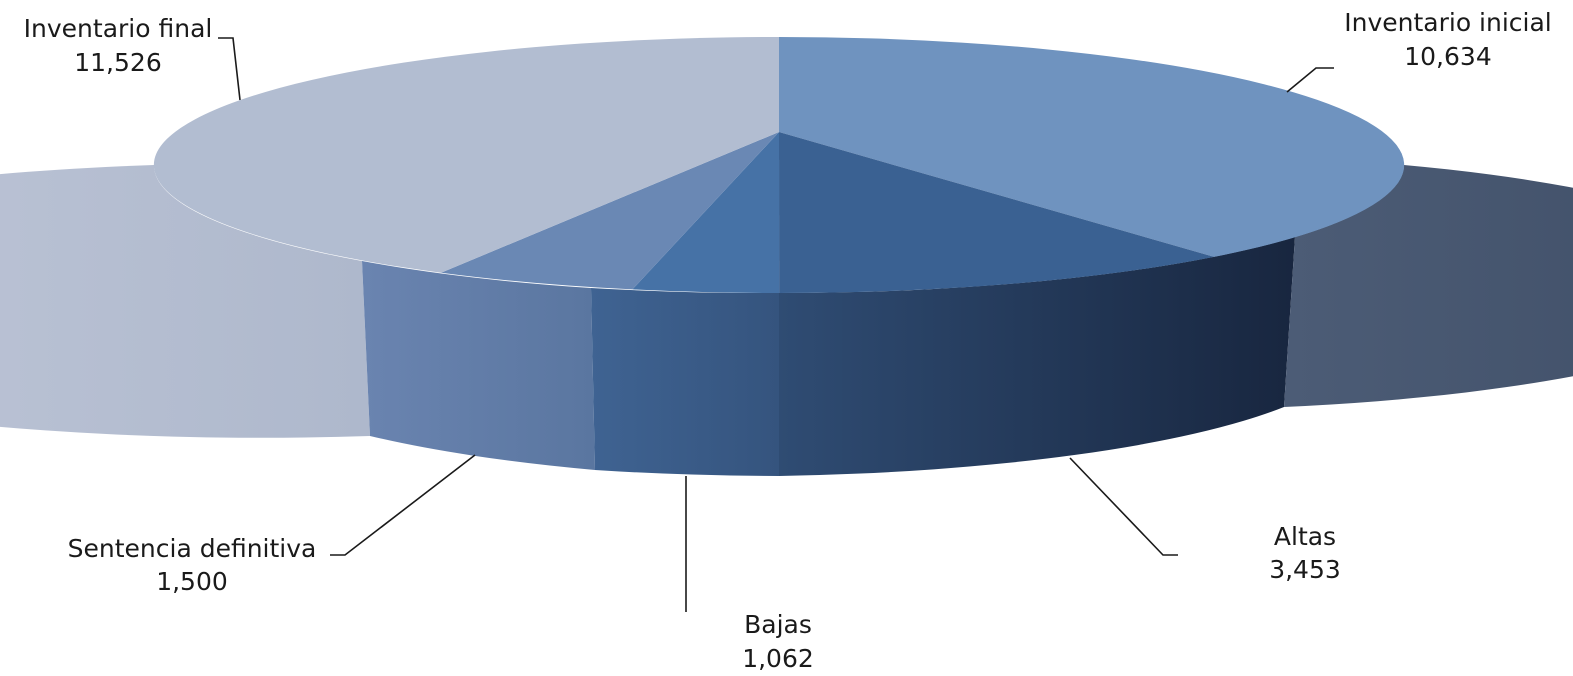  Describe the element at coordinates (118, 28) in the screenshot. I see `label-name-inventario-final: Inventario final` at that location.